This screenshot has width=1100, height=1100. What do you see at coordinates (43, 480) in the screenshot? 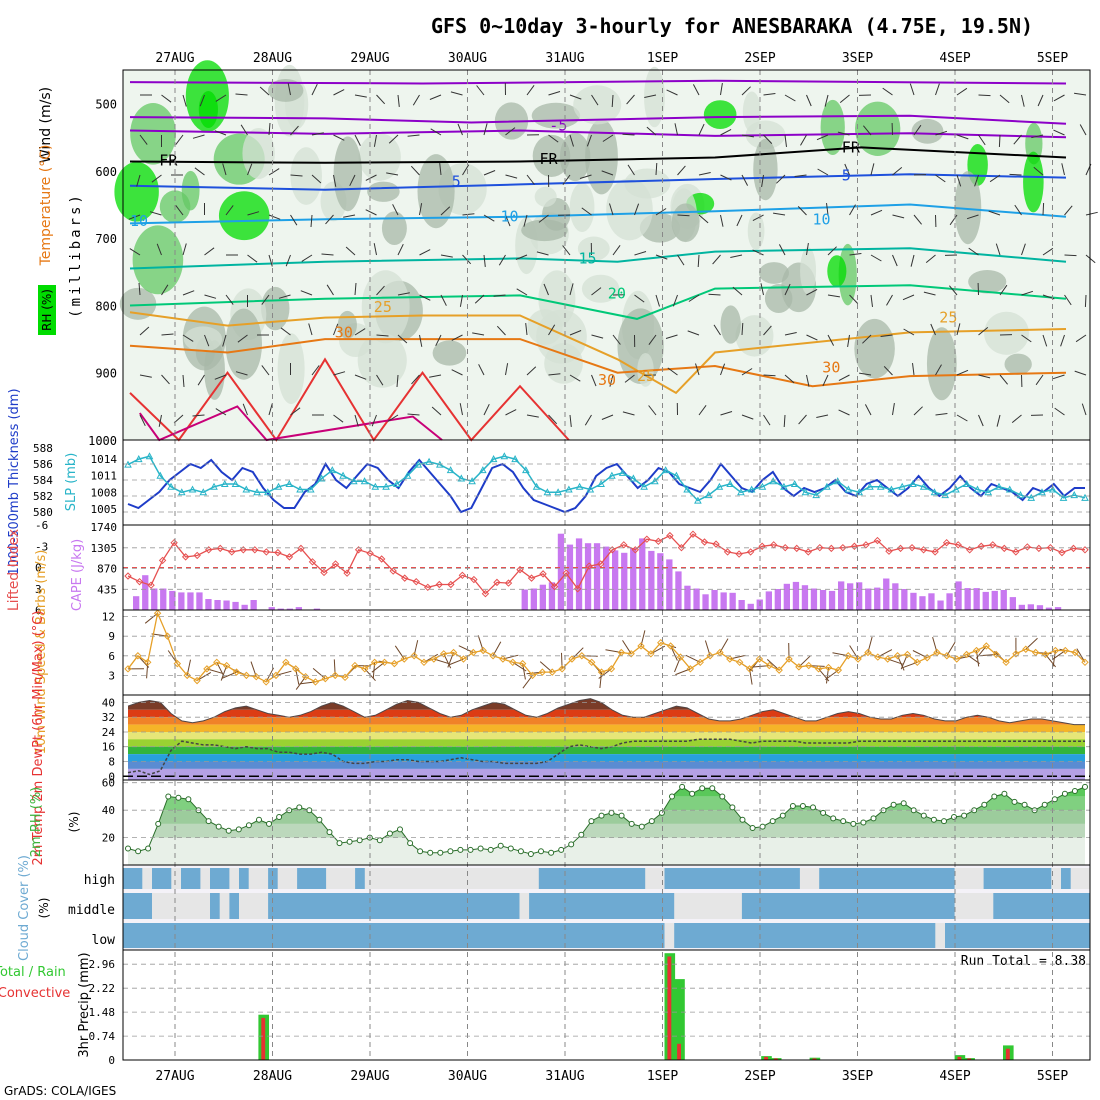
I see `thick-y-tick: 584` at bounding box center [43, 480].